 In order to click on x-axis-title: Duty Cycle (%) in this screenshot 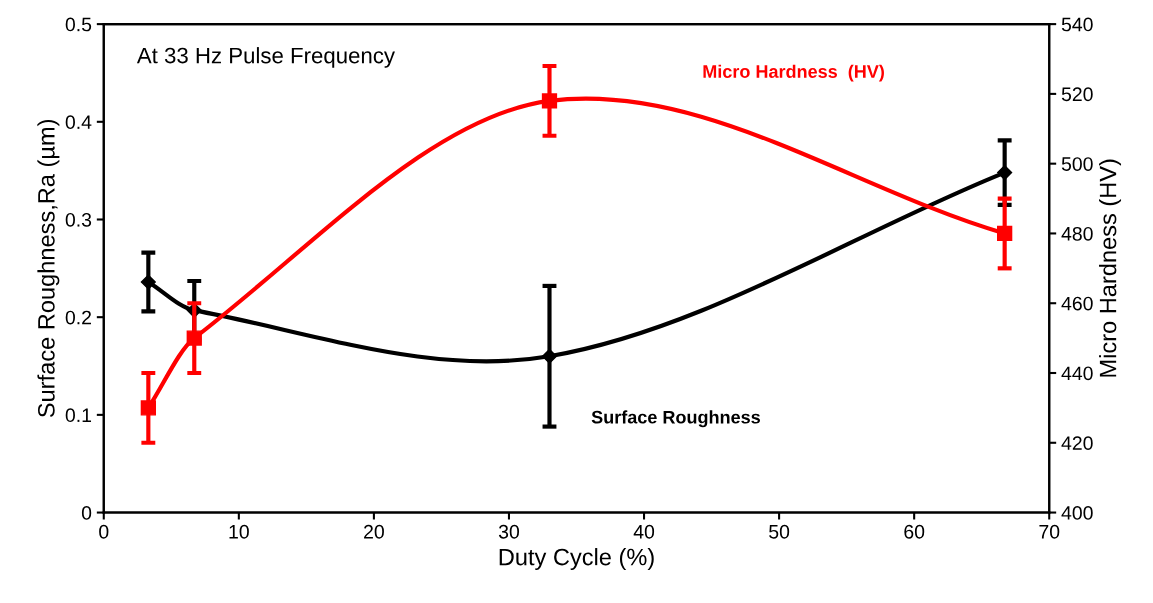, I will do `click(576, 559)`.